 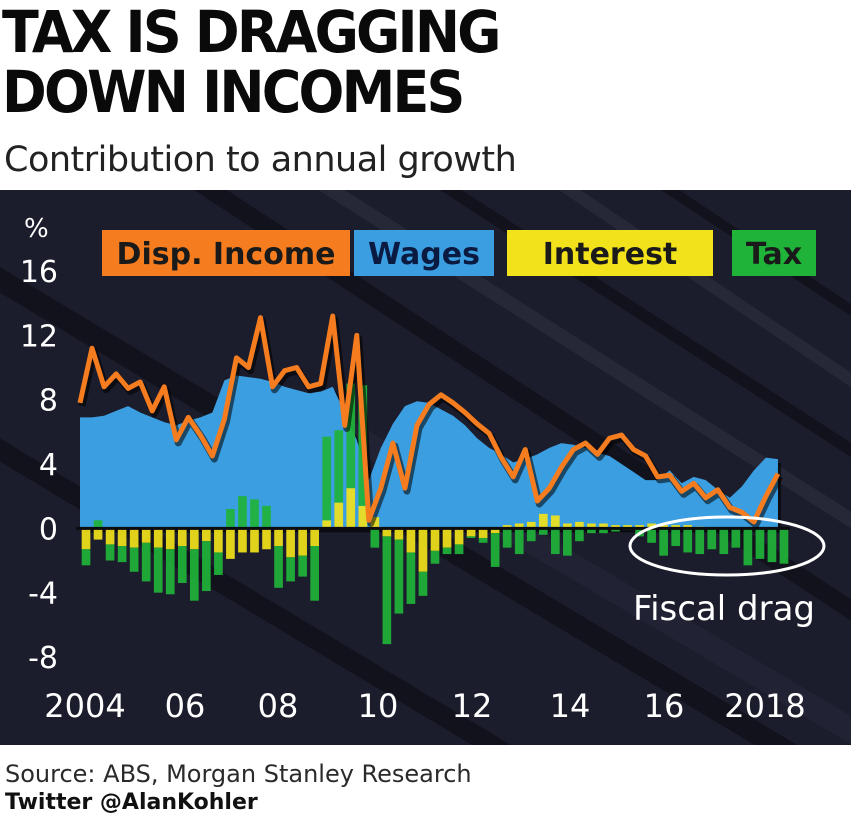 What do you see at coordinates (664, 706) in the screenshot?
I see `x-tick-label: 16` at bounding box center [664, 706].